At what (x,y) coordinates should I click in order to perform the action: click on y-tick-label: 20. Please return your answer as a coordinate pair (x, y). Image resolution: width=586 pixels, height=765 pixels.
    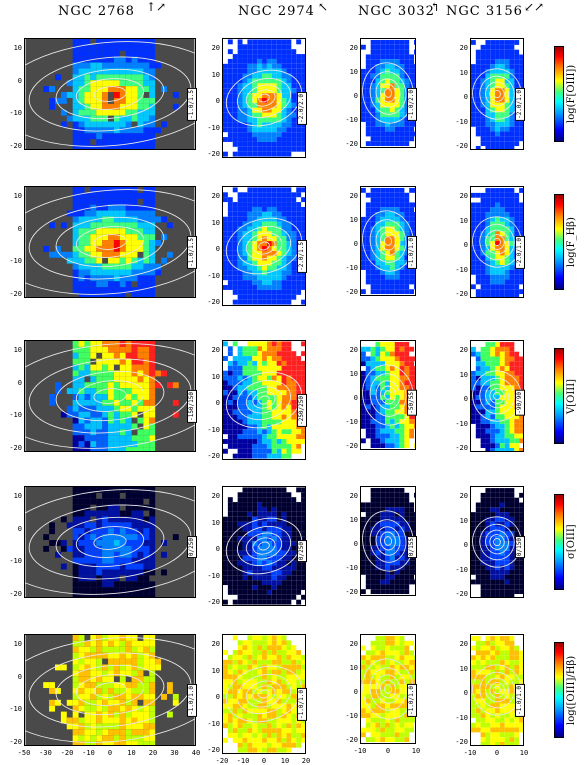
    Looking at the image, I should click on (212, 48).